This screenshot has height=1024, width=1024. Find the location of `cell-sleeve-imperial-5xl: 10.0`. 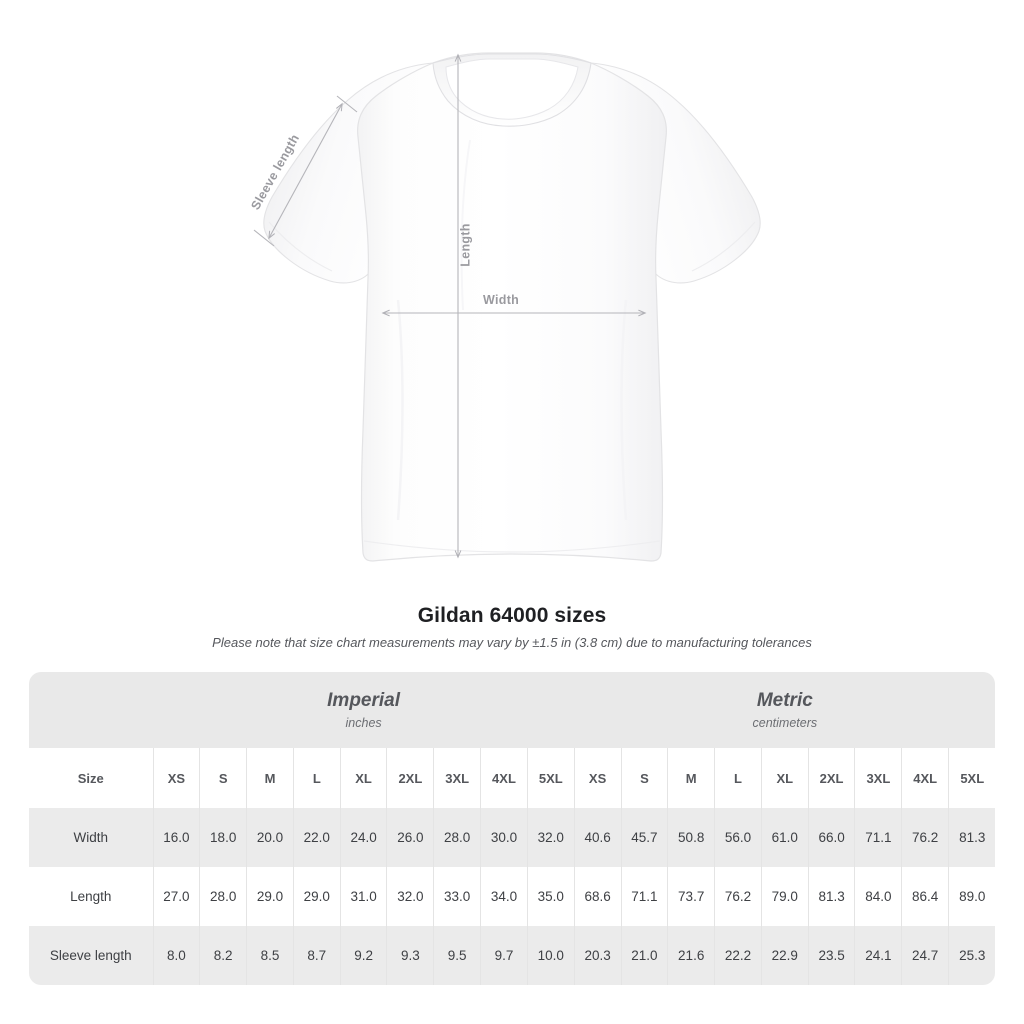

cell-sleeve-imperial-5xl: 10.0 is located at coordinates (551, 955).